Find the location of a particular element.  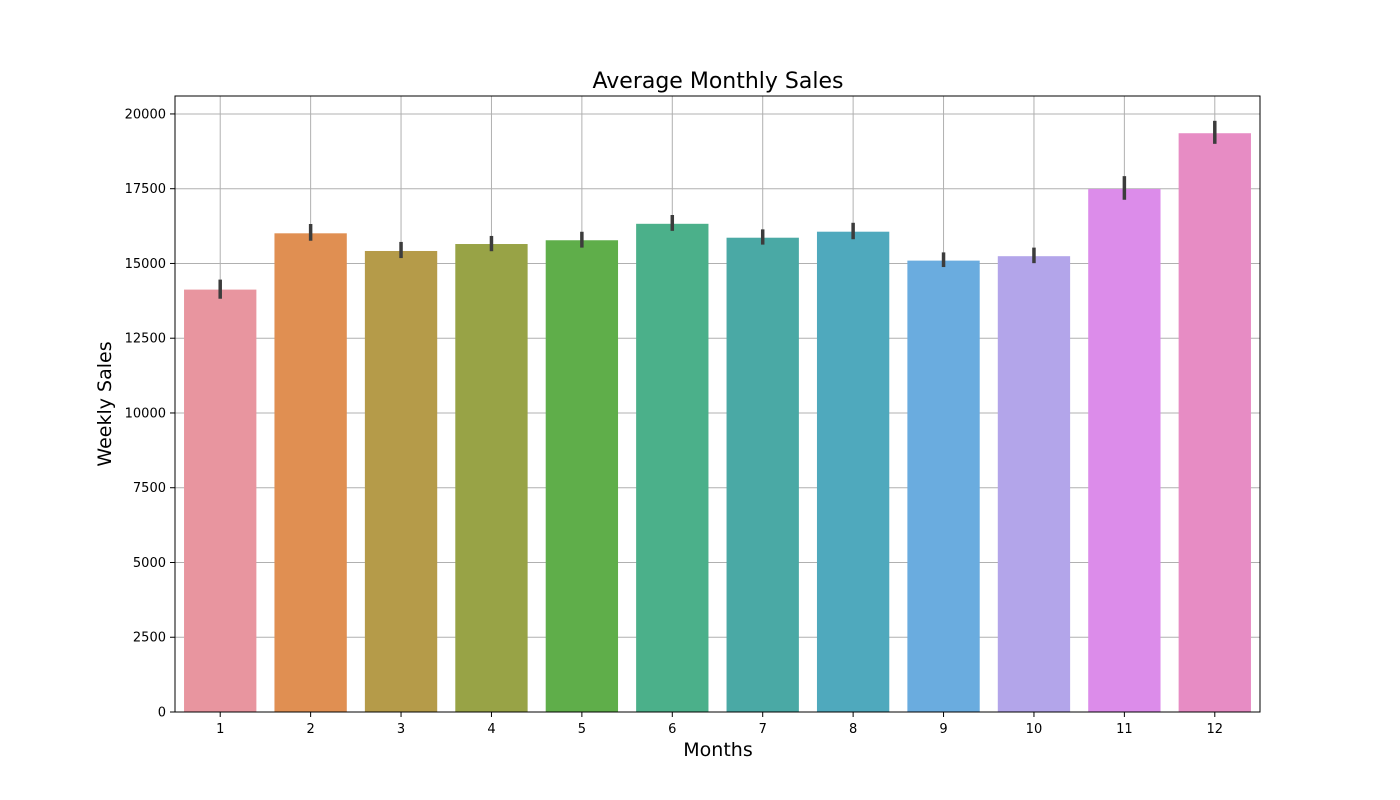

x-axis-ticks: 1 2 3 4 5 6 7 8 9 10 11 12 is located at coordinates (719, 724).